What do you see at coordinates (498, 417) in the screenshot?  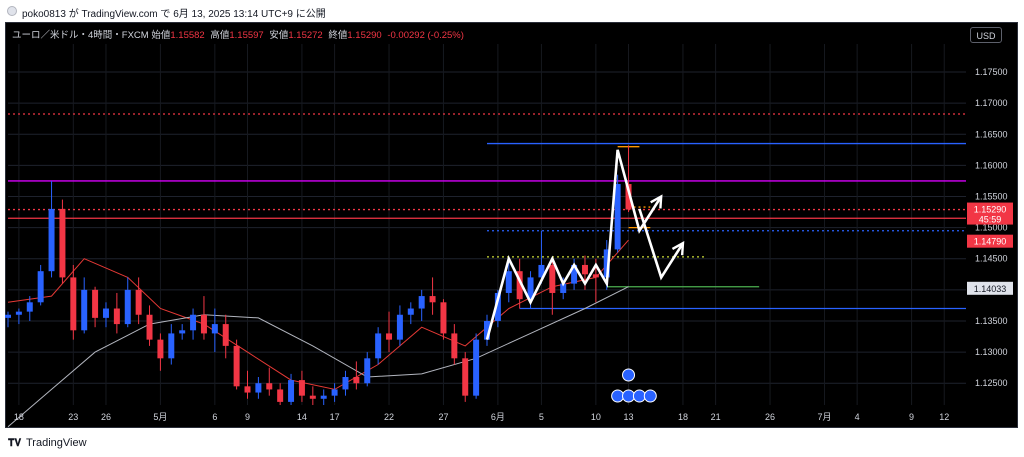 I see `time-tick-label: 6月` at bounding box center [498, 417].